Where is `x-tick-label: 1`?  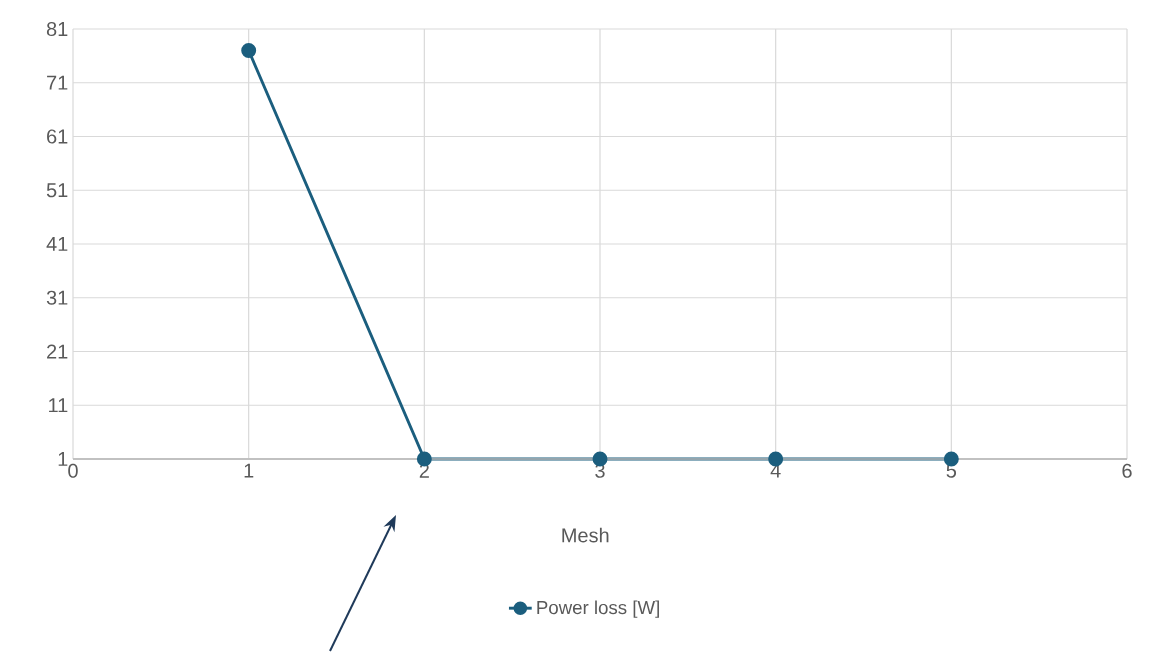 x-tick-label: 1 is located at coordinates (249, 470).